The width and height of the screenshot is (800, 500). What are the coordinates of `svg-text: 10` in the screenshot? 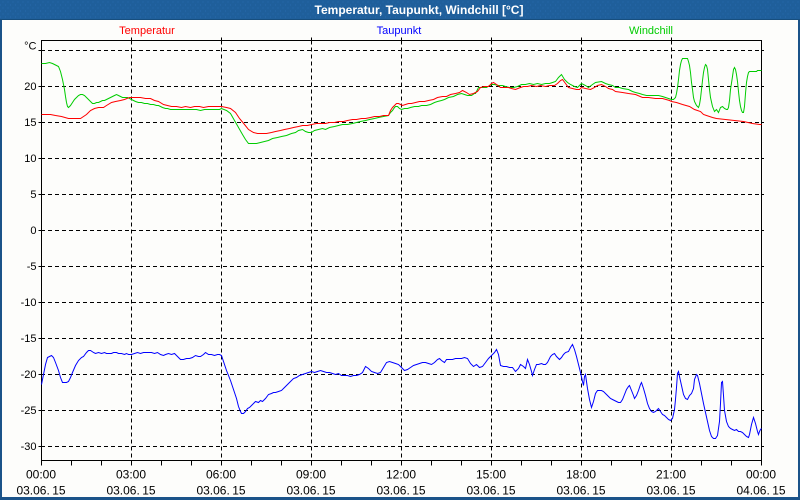 It's located at (30, 159).